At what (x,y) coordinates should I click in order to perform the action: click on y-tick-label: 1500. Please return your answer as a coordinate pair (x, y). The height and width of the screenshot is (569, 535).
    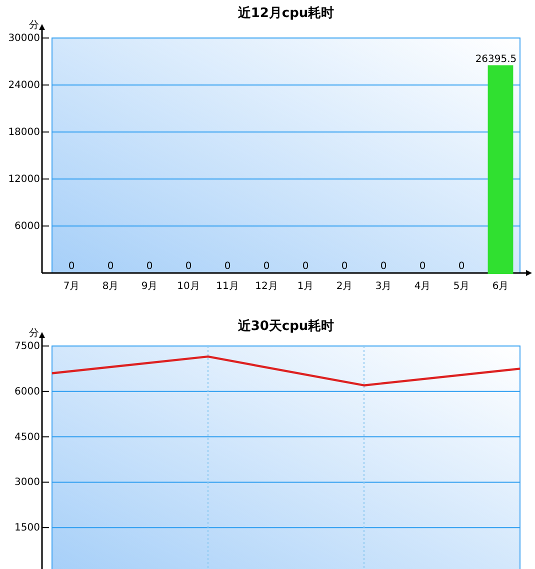
    Looking at the image, I should click on (27, 528).